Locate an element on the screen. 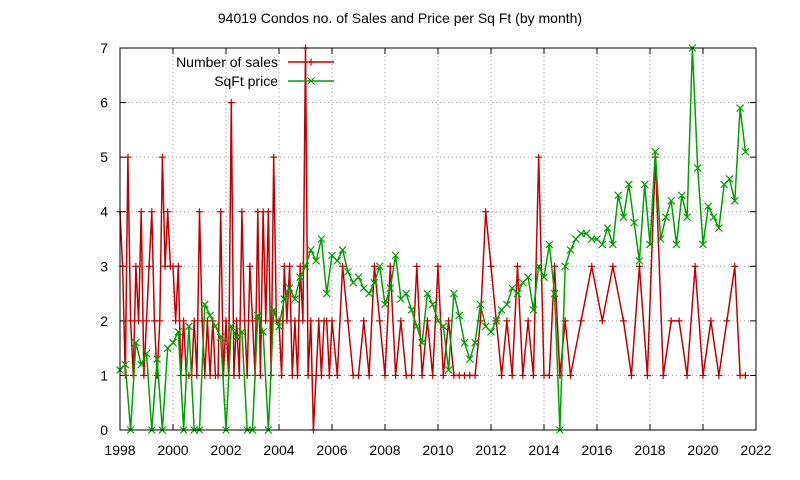 The image size is (800, 480). x-tick-label: 2018 is located at coordinates (649, 450).